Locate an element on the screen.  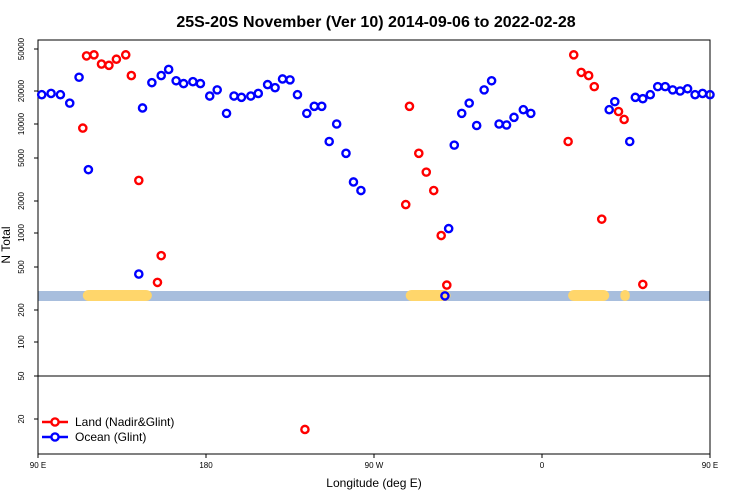
legend: Land (Nadir&Glint)Ocean (Glint) is located at coordinates (108, 429).